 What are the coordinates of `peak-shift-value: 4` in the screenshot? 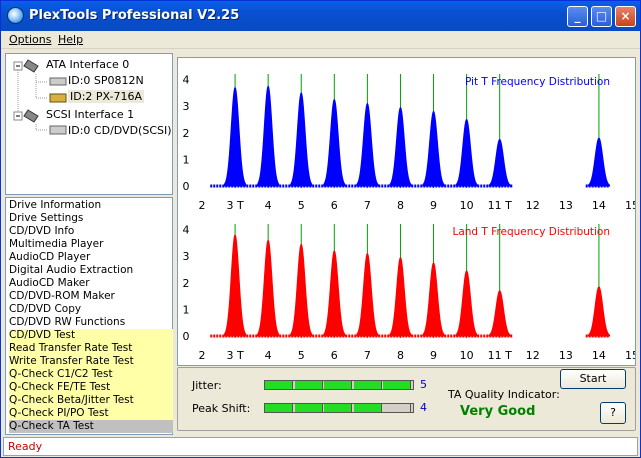 It's located at (423, 407).